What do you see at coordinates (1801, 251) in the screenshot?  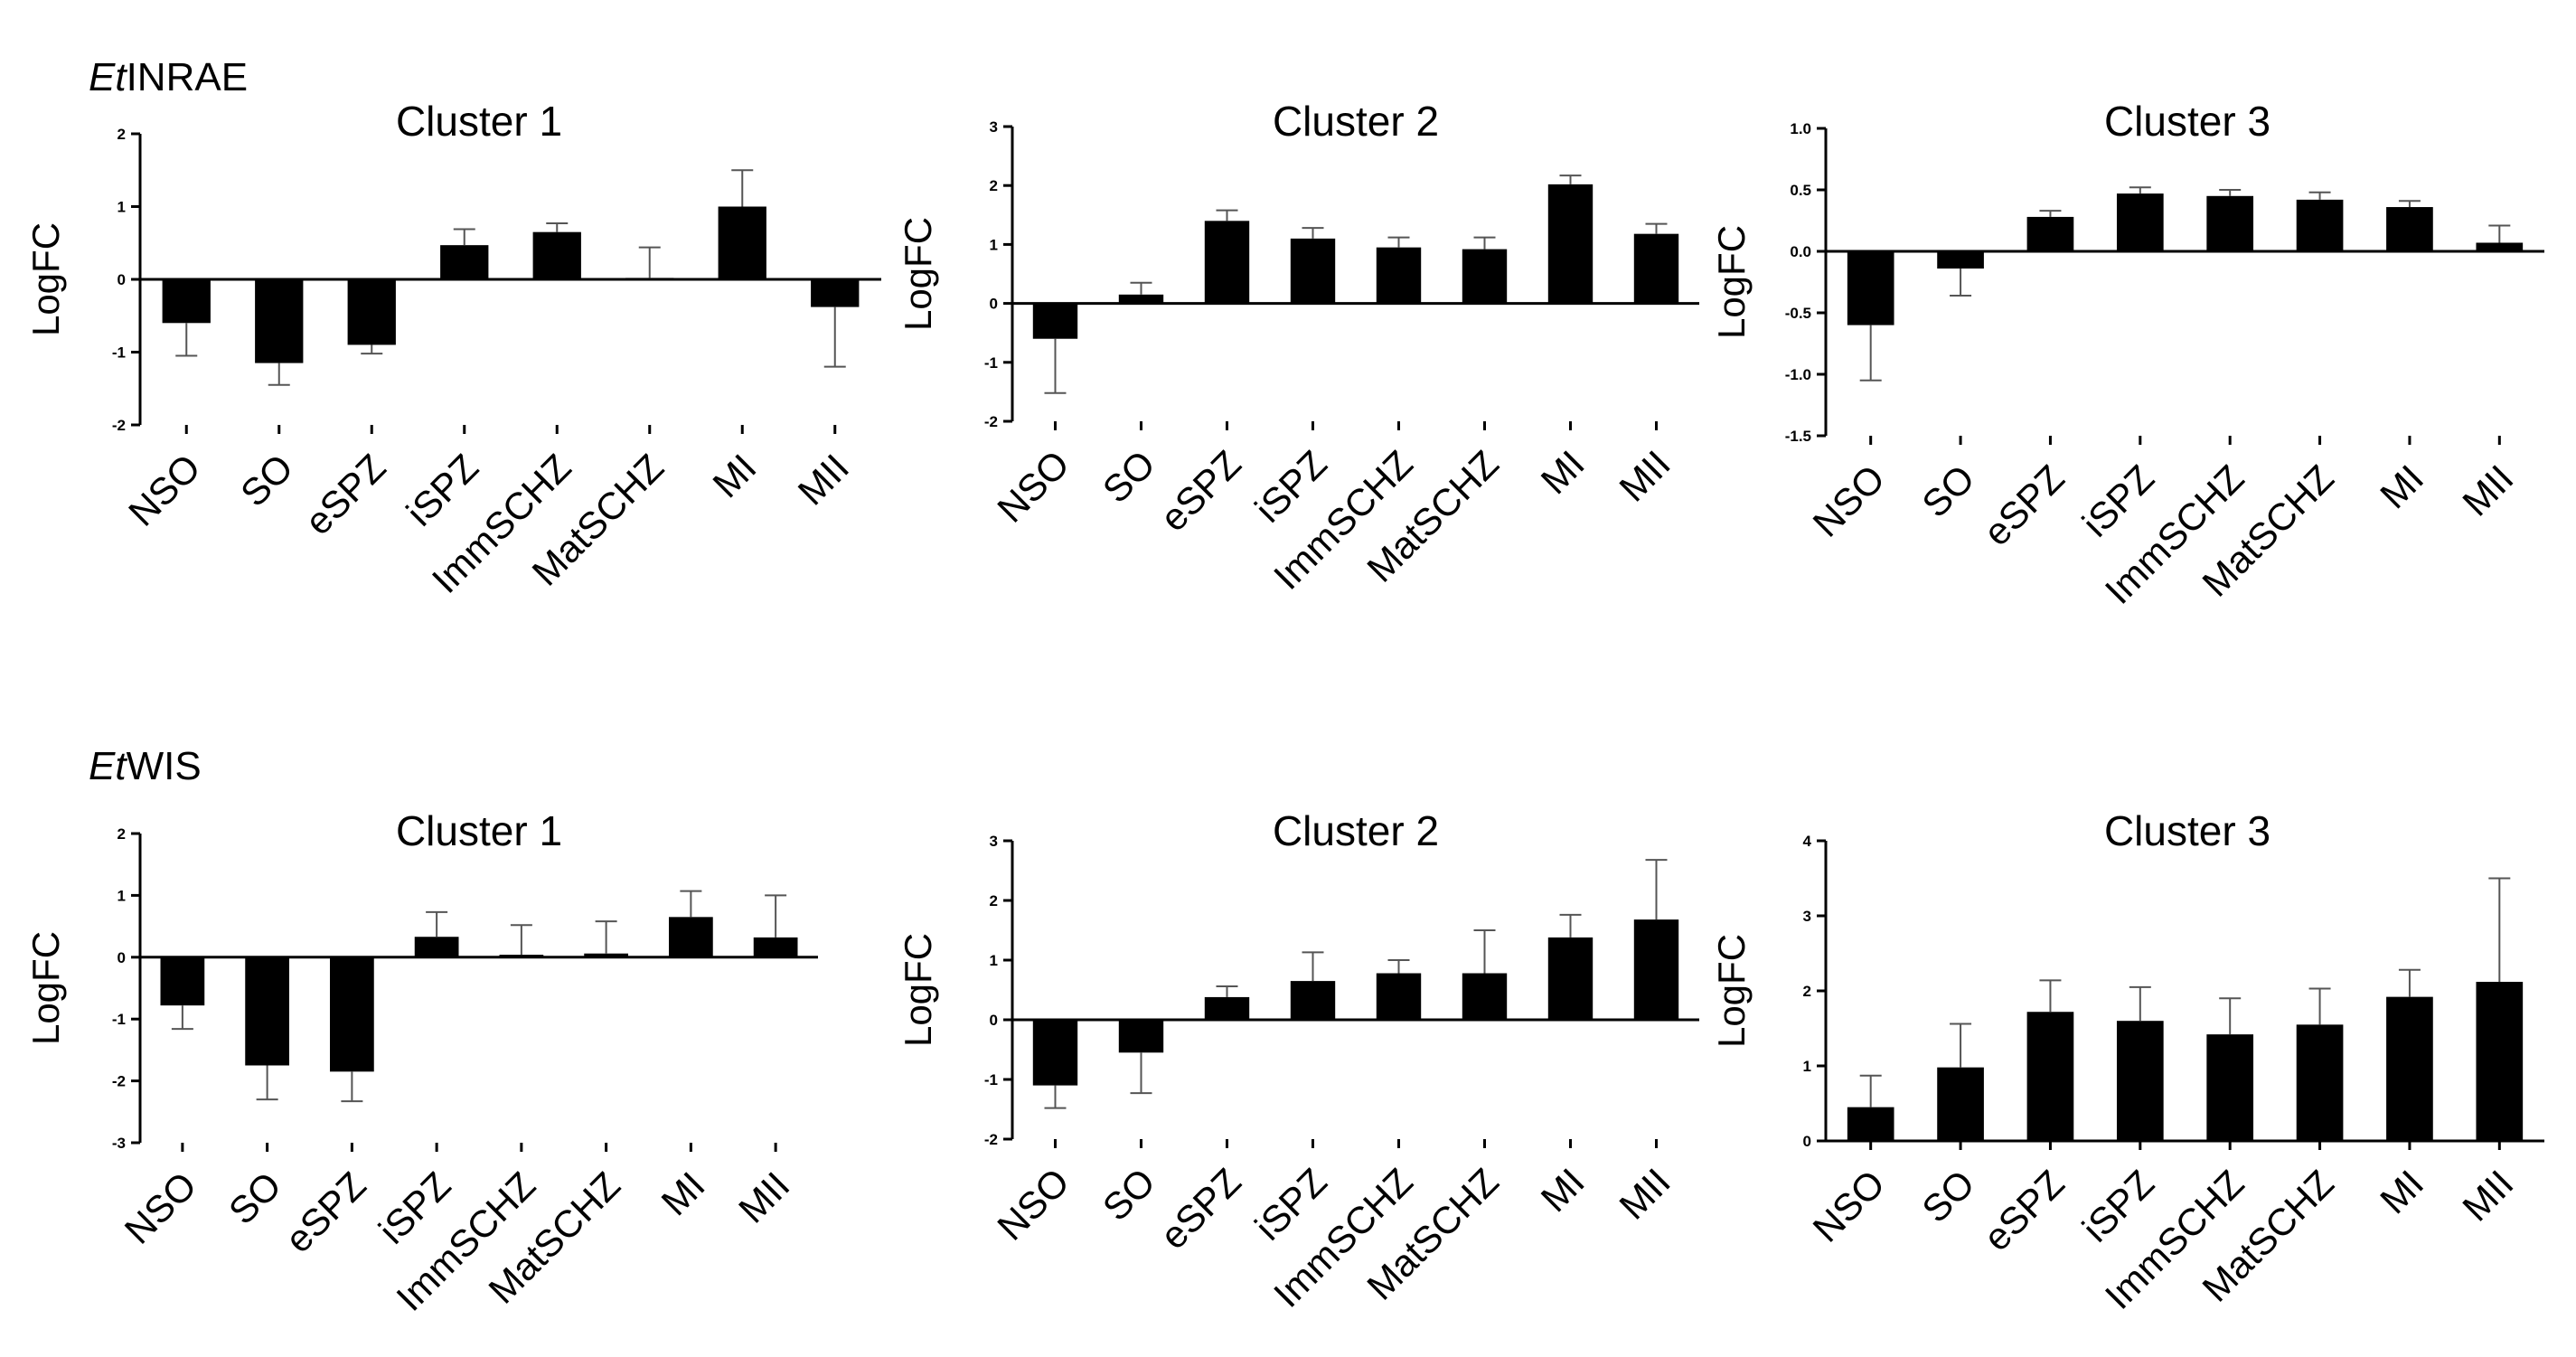 I see `y-tick-label: 0.0` at bounding box center [1801, 251].